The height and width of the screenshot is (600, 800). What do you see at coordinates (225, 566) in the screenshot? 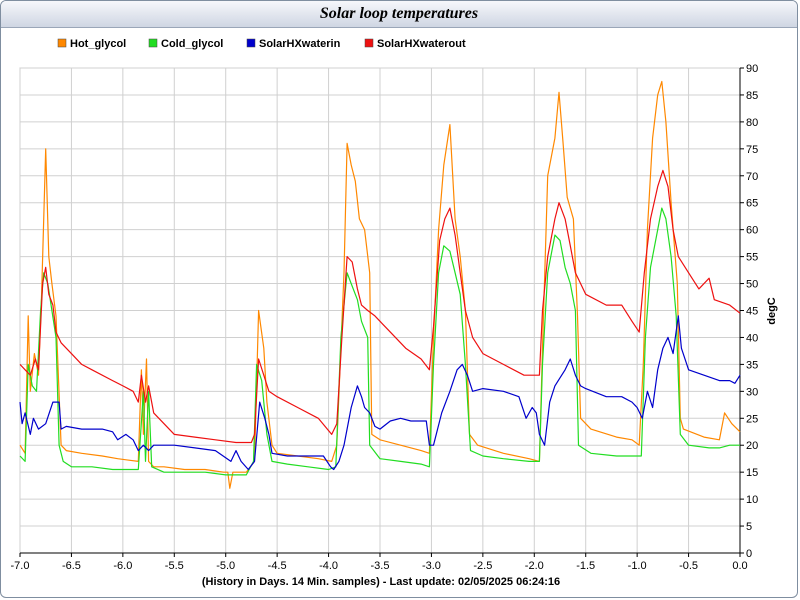
I see `x-tick-label: -5.0` at bounding box center [225, 566].